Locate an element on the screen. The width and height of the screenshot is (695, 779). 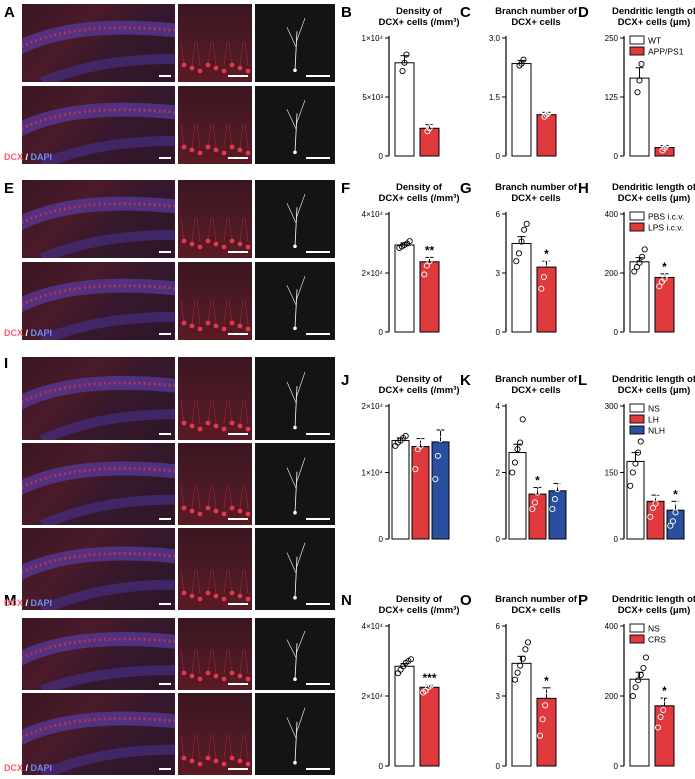
dapi-stain-text: DAPI is located at coordinates (41, 603).